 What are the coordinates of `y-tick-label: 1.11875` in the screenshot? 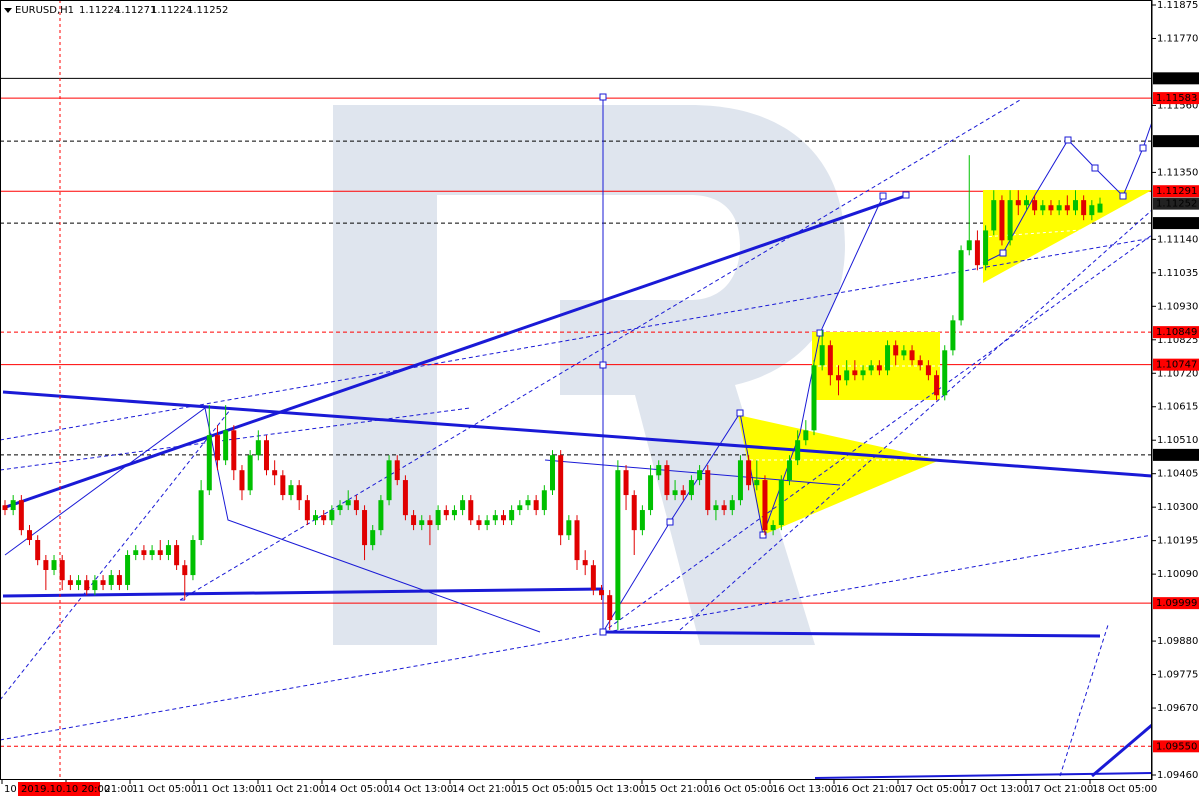 It's located at (1177, 5).